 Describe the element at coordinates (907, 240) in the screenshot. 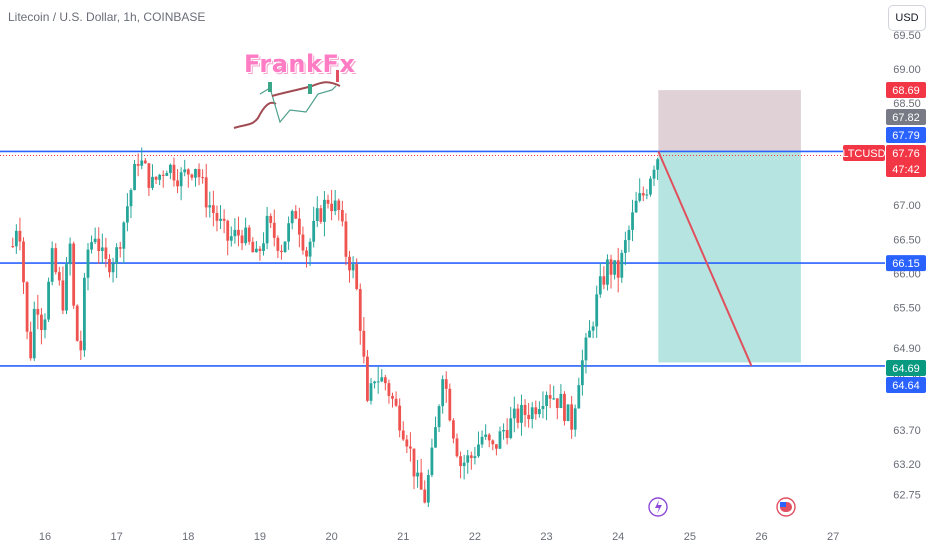

I see `y-tick-label: 66.50` at that location.